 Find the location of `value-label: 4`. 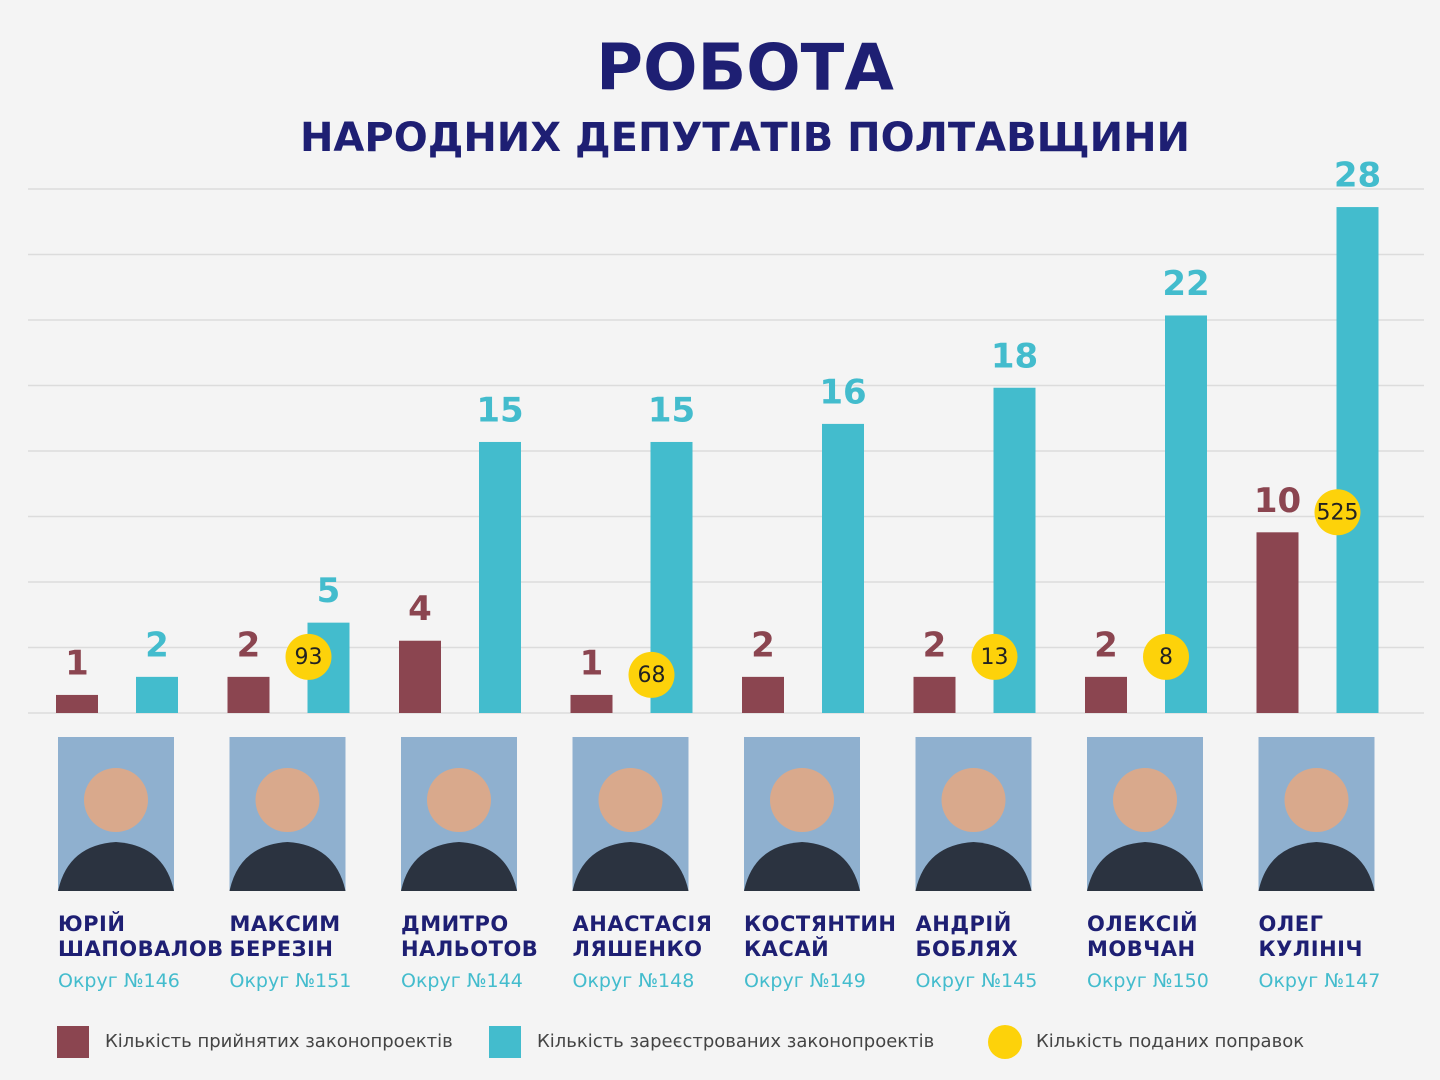

value-label: 4 is located at coordinates (420, 609).